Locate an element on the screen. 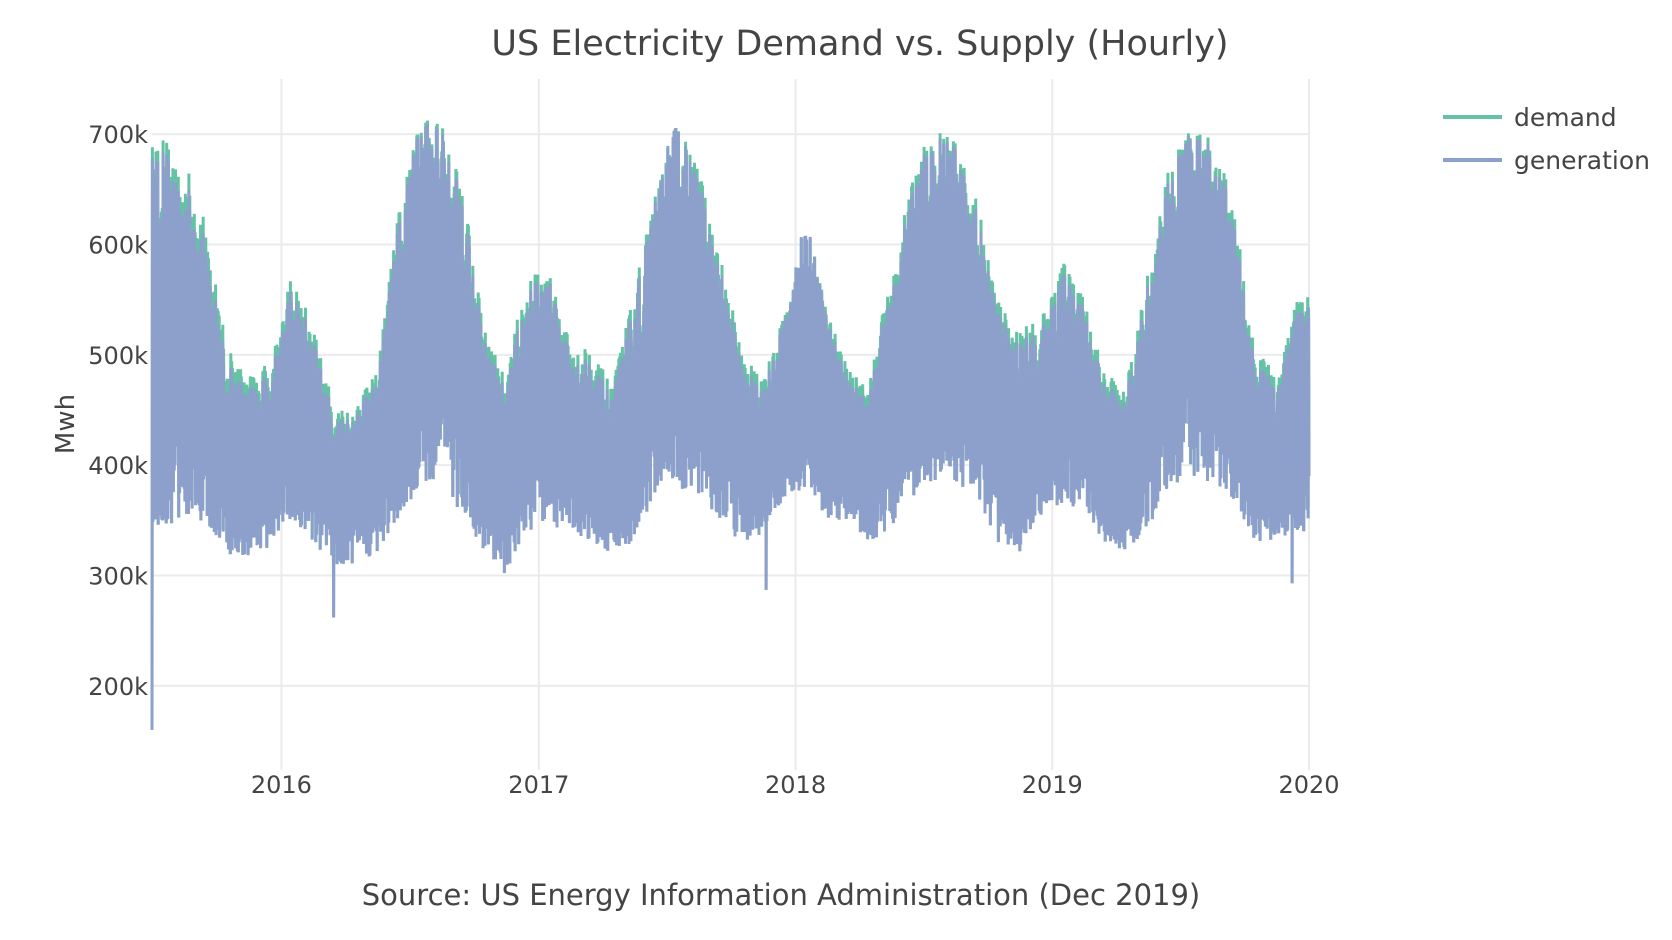 The height and width of the screenshot is (940, 1672). y-tick-label: 700k is located at coordinates (118, 135).